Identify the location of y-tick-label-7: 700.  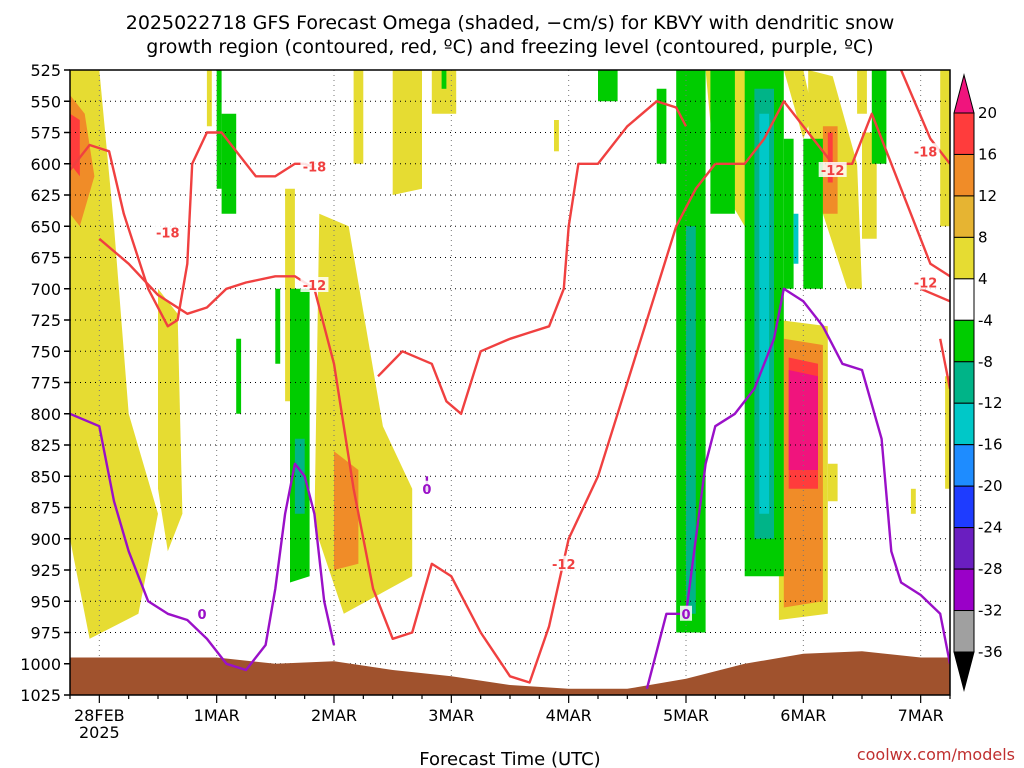
(45, 289).